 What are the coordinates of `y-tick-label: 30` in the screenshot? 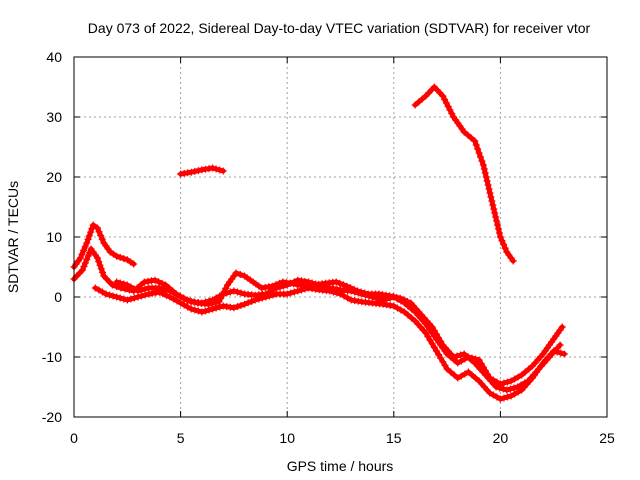 It's located at (54, 117).